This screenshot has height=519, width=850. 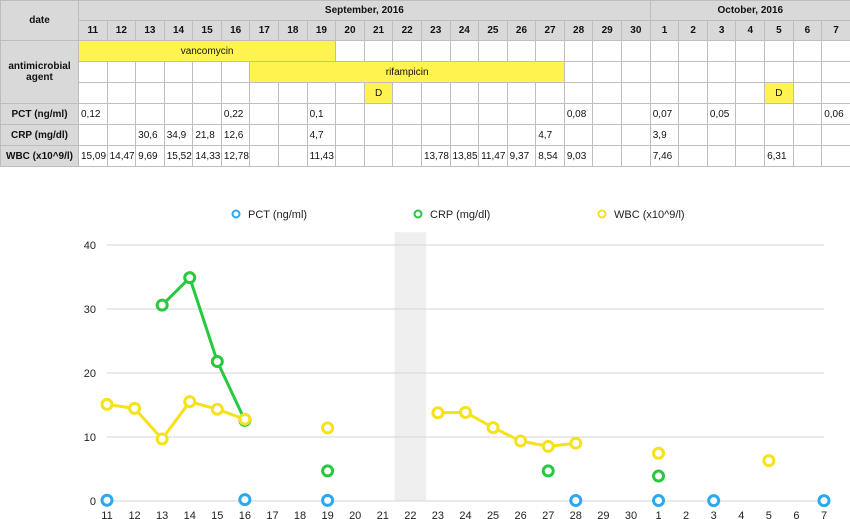 What do you see at coordinates (714, 514) in the screenshot?
I see `x-tick-label: 3` at bounding box center [714, 514].